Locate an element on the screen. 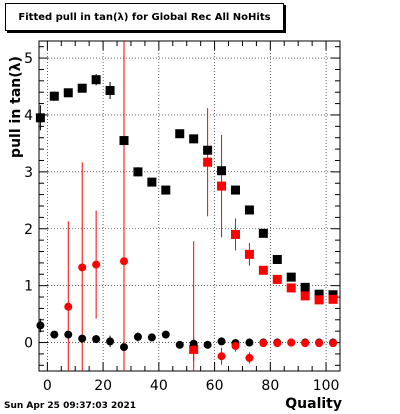 The width and height of the screenshot is (400, 414). x-tick-label: 100 is located at coordinates (326, 386).